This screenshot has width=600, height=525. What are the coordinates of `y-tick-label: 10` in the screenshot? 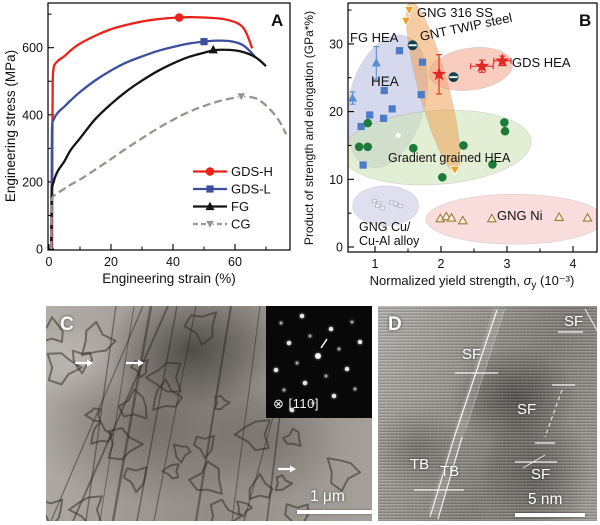 It's located at (336, 180).